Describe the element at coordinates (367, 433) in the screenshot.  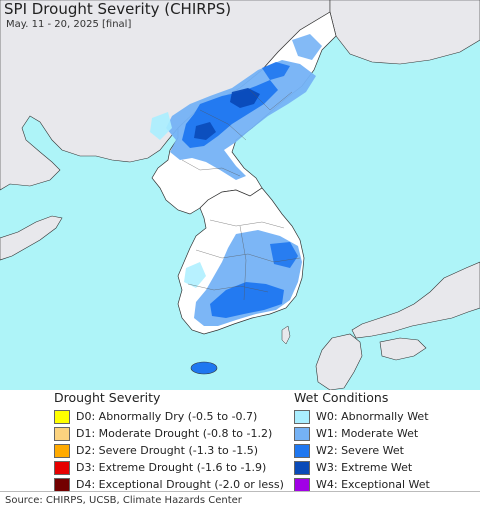
I see `legend-label-w1: W1: Moderate Wet` at that location.